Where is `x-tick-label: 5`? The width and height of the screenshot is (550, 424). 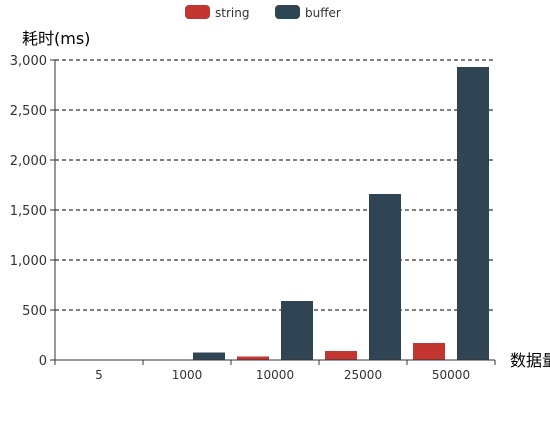
x-tick-label: 5 is located at coordinates (99, 375).